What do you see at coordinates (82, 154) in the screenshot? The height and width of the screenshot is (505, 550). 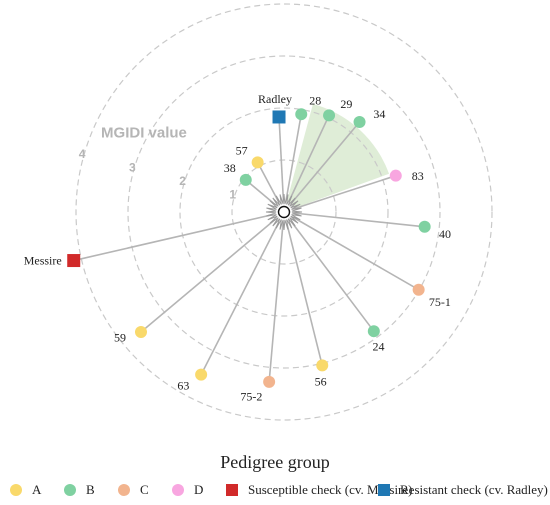 I see `ring-label-4: 4` at bounding box center [82, 154].